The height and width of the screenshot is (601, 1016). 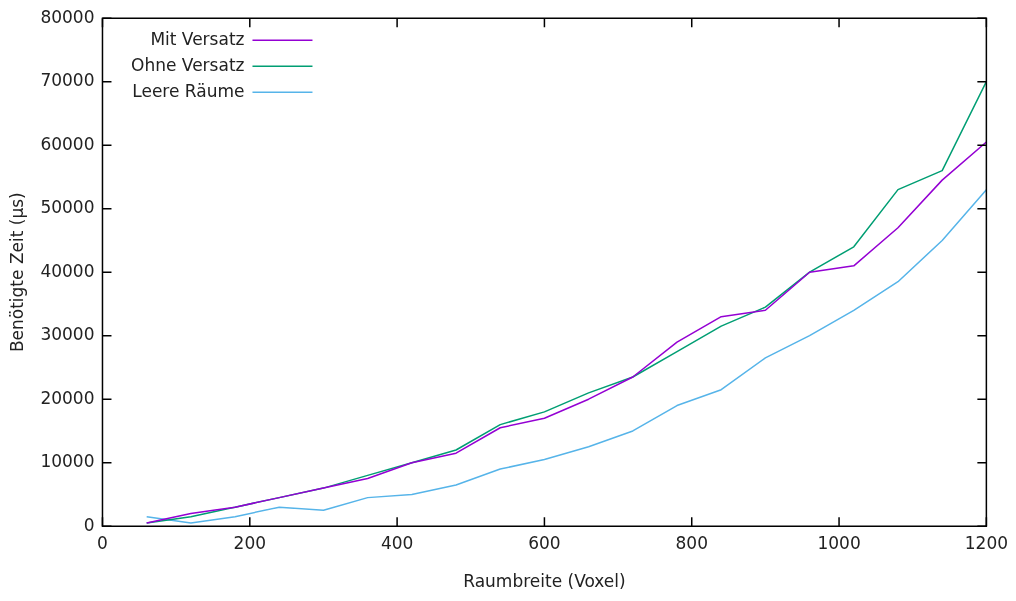 I want to click on y-tick-label: 50000, so click(x=67, y=207).